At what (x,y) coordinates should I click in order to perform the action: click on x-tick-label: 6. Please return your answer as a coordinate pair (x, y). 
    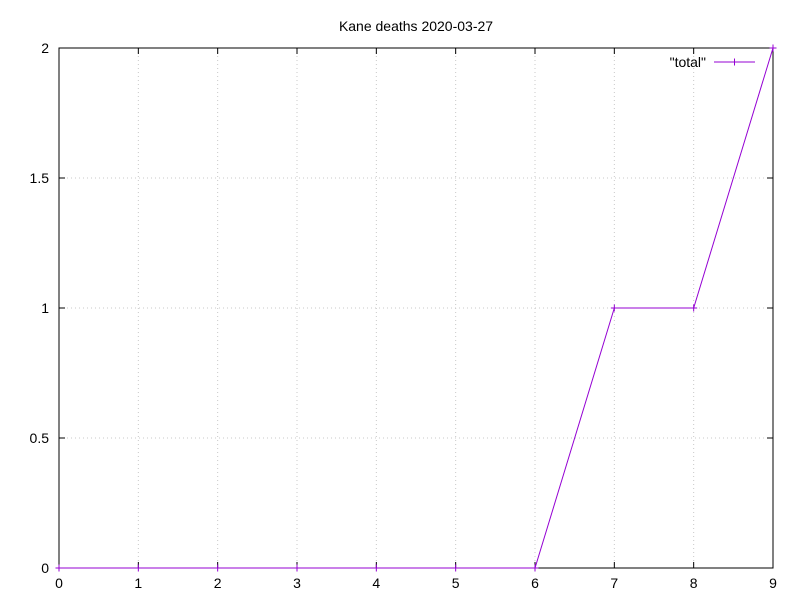
    Looking at the image, I should click on (535, 583).